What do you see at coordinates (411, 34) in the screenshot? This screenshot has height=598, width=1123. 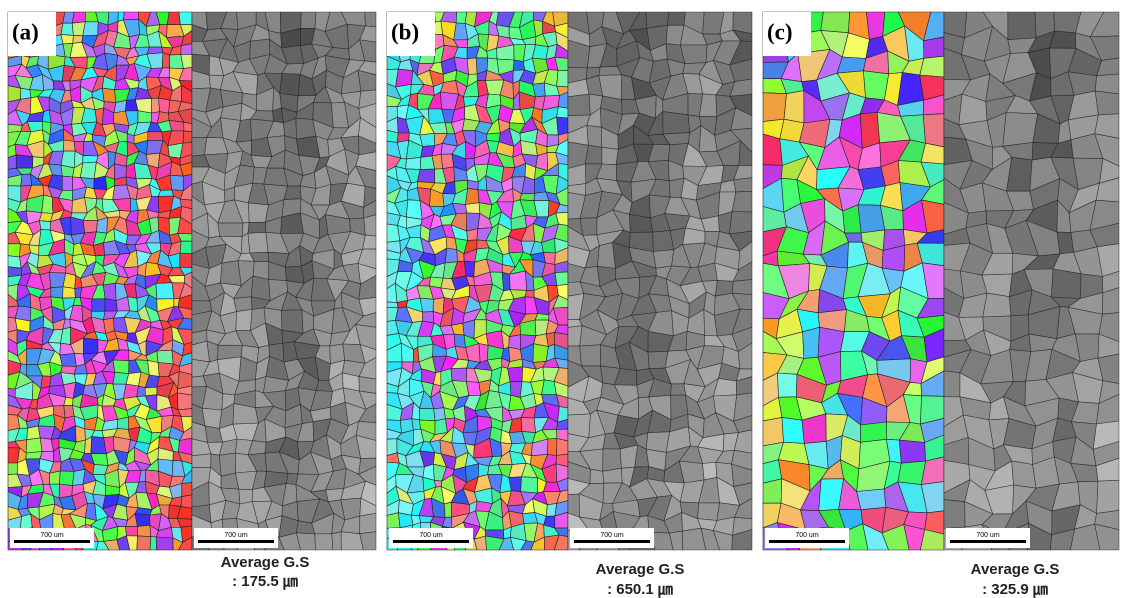 I see `label-box` at bounding box center [411, 34].